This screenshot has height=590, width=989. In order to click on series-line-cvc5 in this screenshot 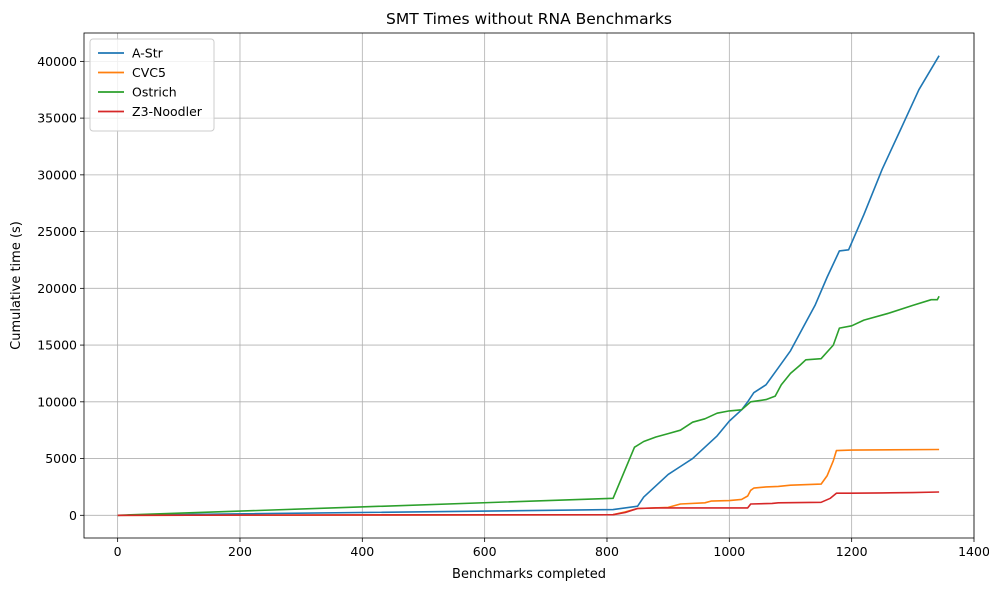, I will do `click(528, 482)`.